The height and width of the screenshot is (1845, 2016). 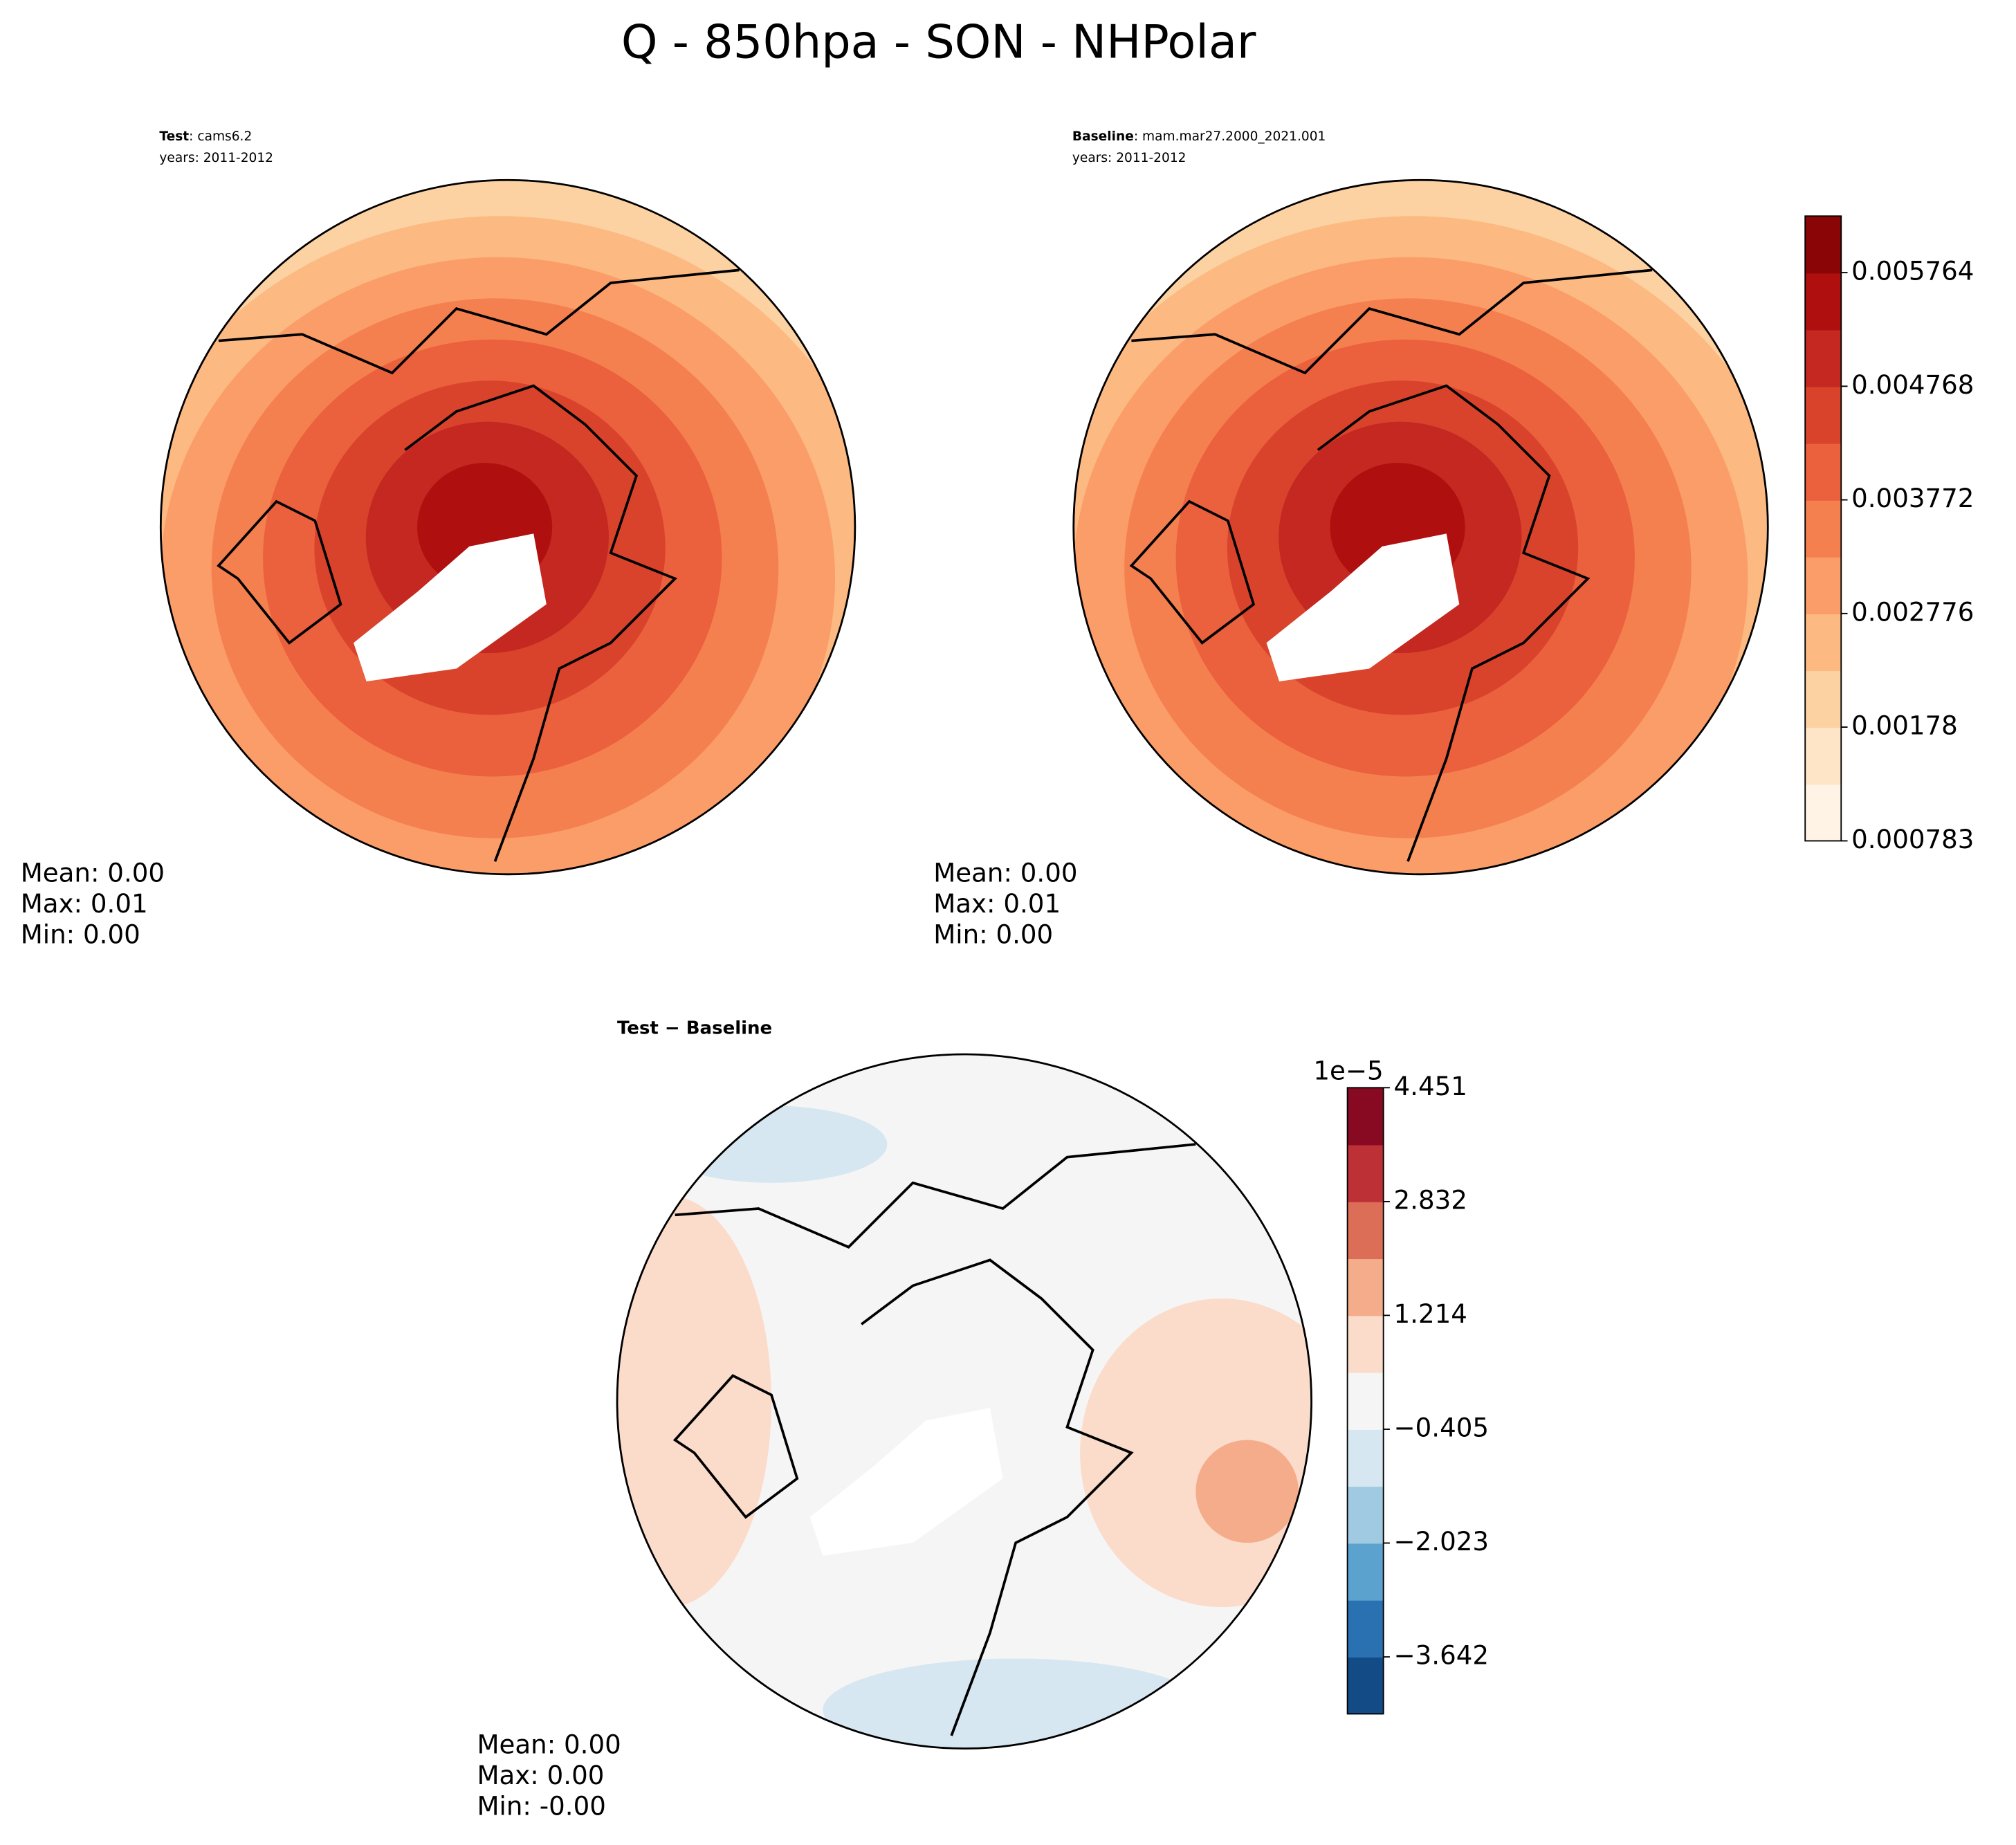 What do you see at coordinates (1913, 385) in the screenshot?
I see `colorbar-tick-label: 0.004768` at bounding box center [1913, 385].